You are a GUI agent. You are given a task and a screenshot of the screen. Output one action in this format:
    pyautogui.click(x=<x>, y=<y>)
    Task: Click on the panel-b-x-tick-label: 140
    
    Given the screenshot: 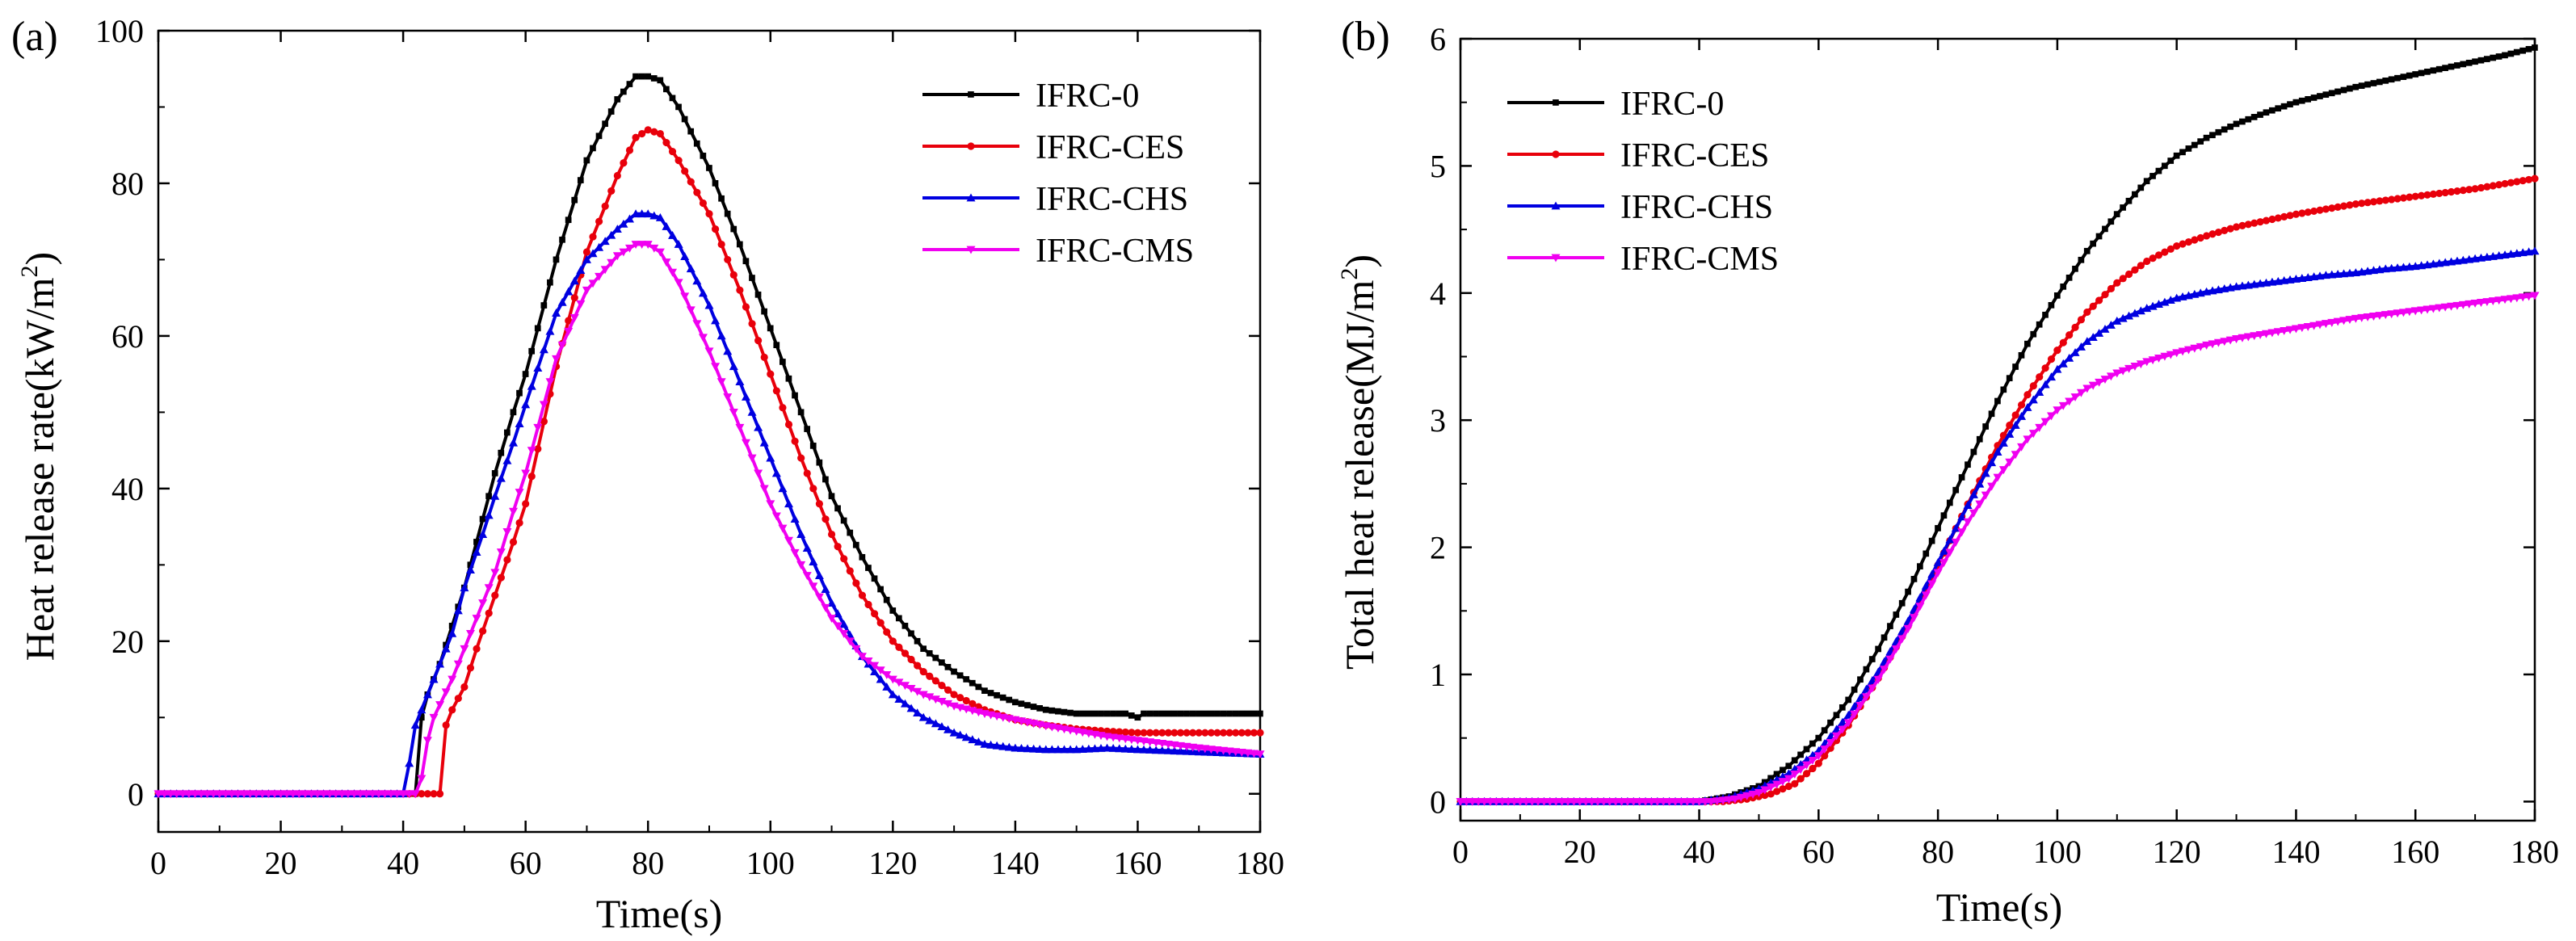 What is the action you would take?
    pyautogui.click(x=2296, y=852)
    